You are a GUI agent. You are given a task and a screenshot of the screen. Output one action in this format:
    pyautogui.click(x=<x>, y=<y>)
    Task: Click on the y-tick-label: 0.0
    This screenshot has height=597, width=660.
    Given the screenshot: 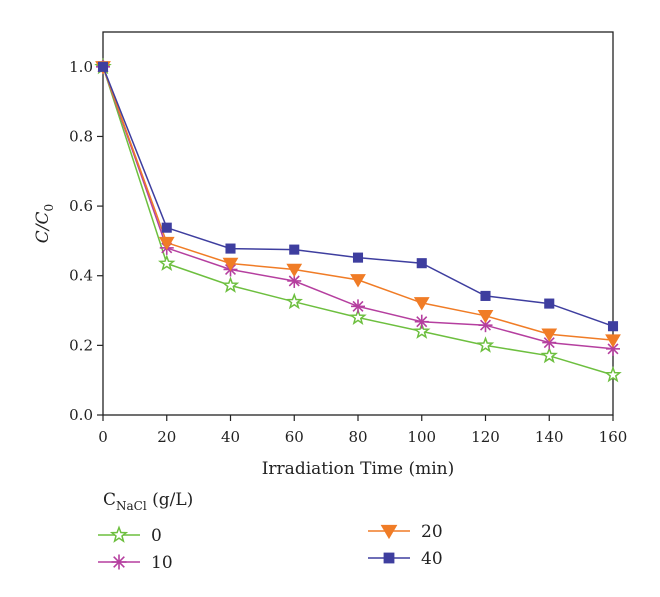 What is the action you would take?
    pyautogui.click(x=81, y=415)
    